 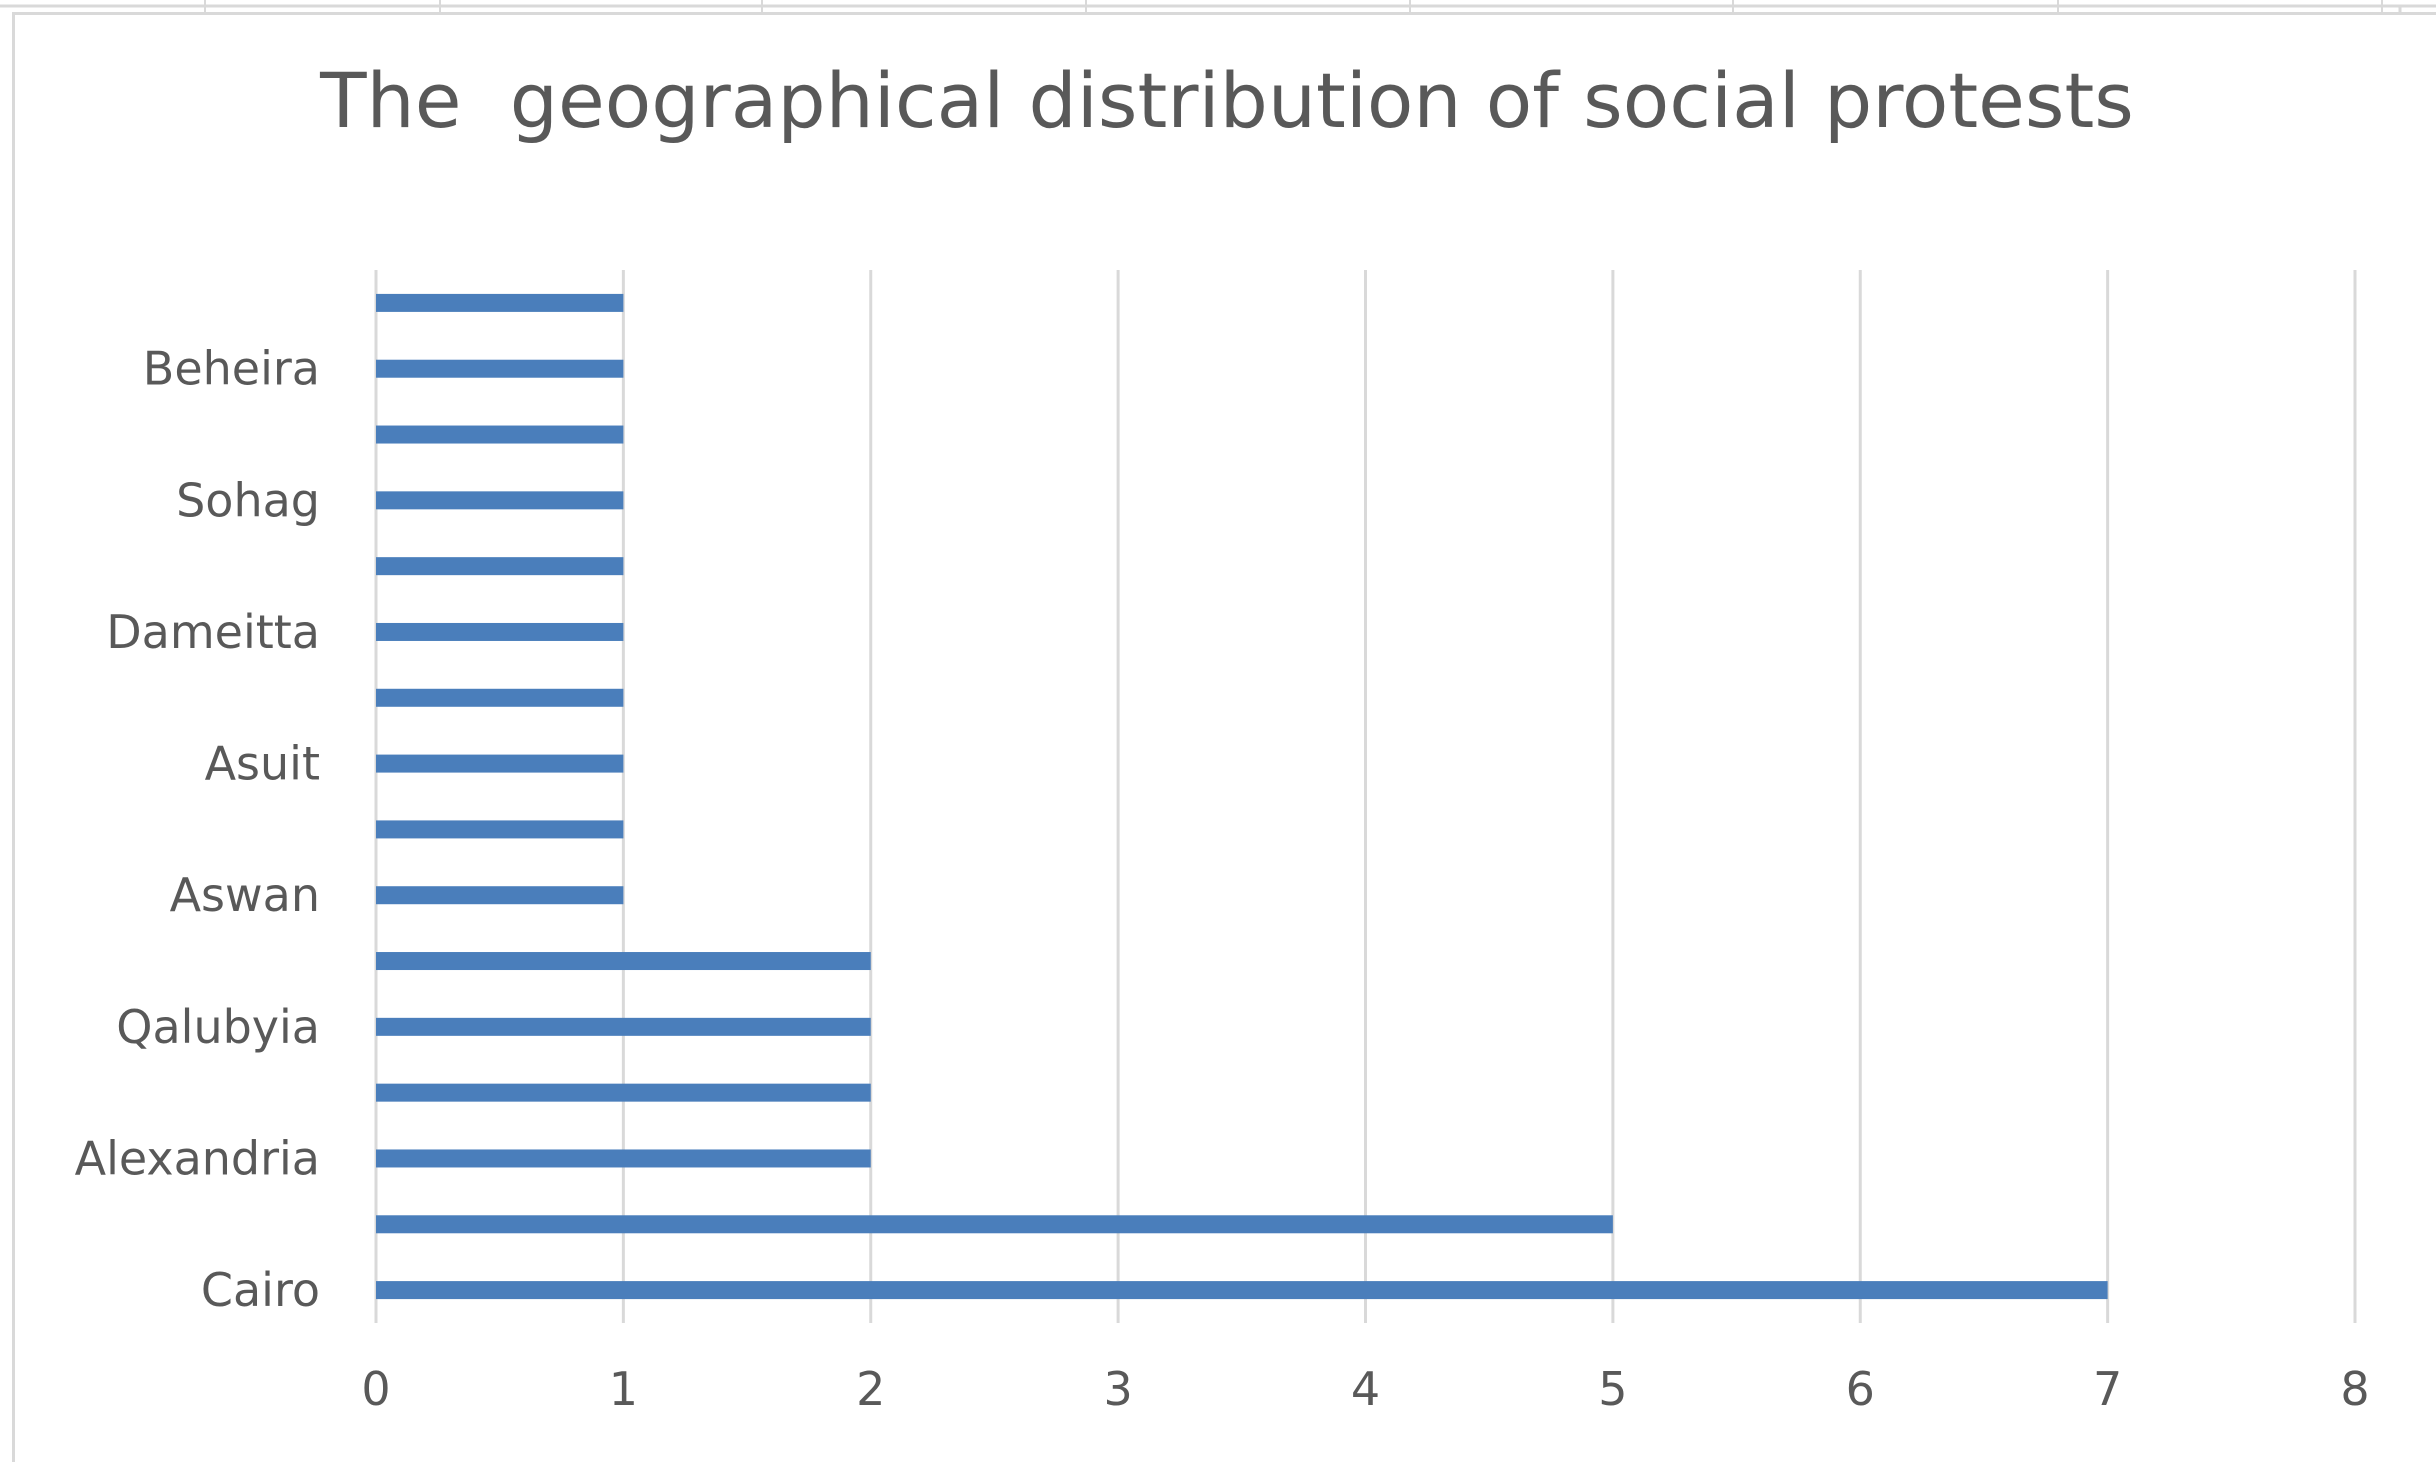 What do you see at coordinates (870, 1389) in the screenshot?
I see `x-tick-label: 2` at bounding box center [870, 1389].